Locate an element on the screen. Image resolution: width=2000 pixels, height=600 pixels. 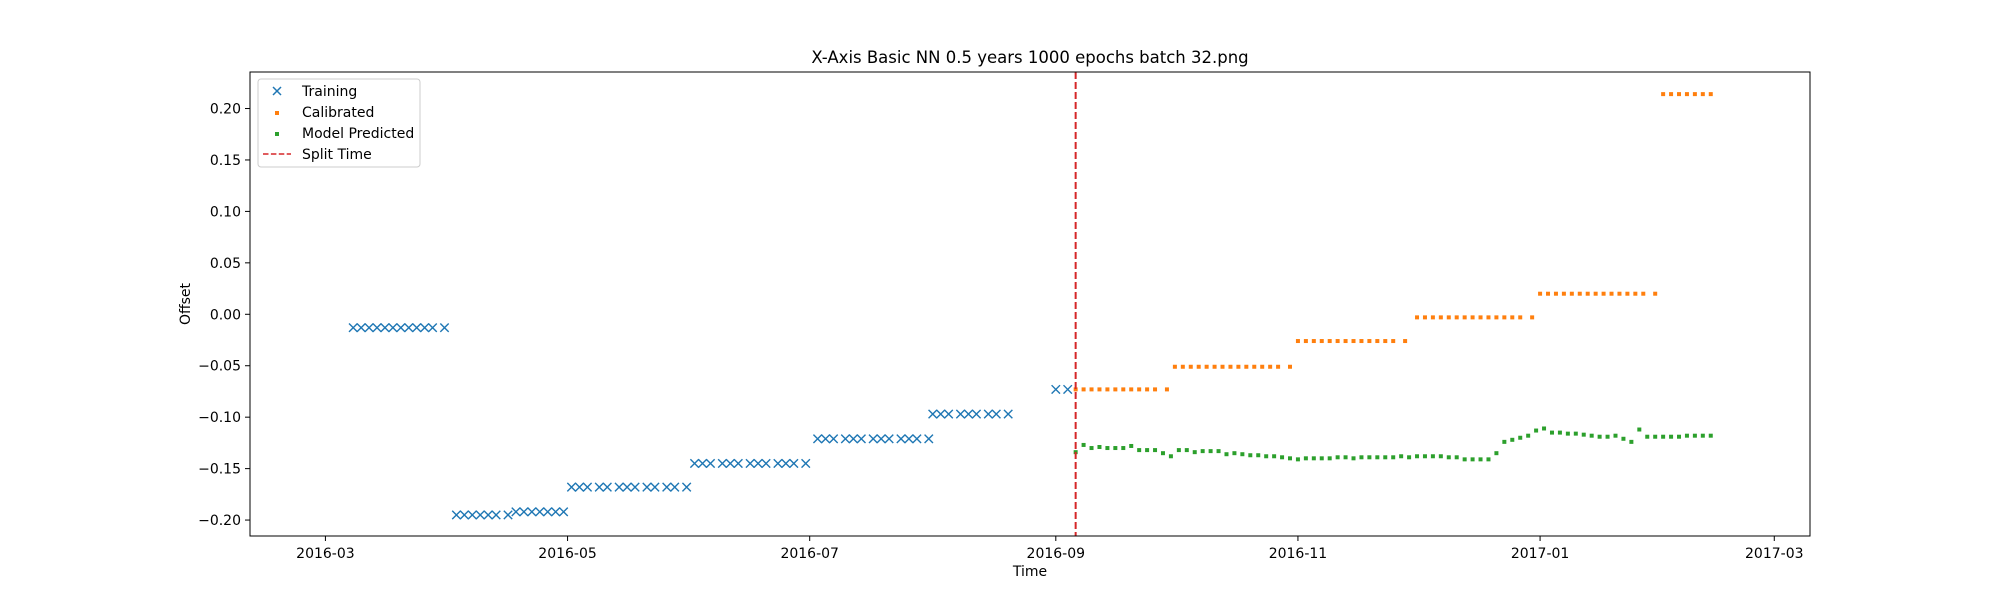
legend-box is located at coordinates (339, 123).